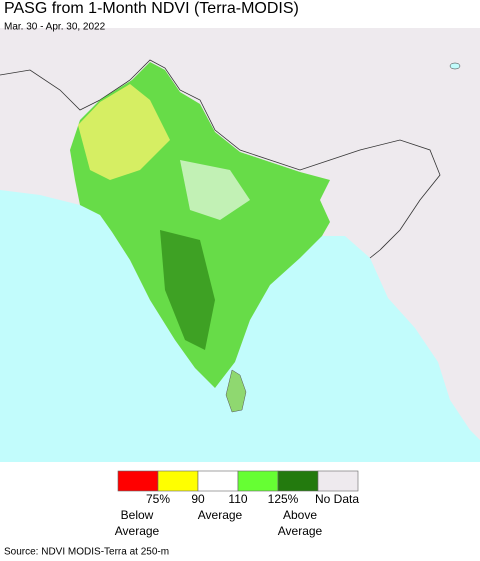  What do you see at coordinates (55, 27) in the screenshot?
I see `subtitle: Mar. 30 - Apr. 30, 2022` at bounding box center [55, 27].